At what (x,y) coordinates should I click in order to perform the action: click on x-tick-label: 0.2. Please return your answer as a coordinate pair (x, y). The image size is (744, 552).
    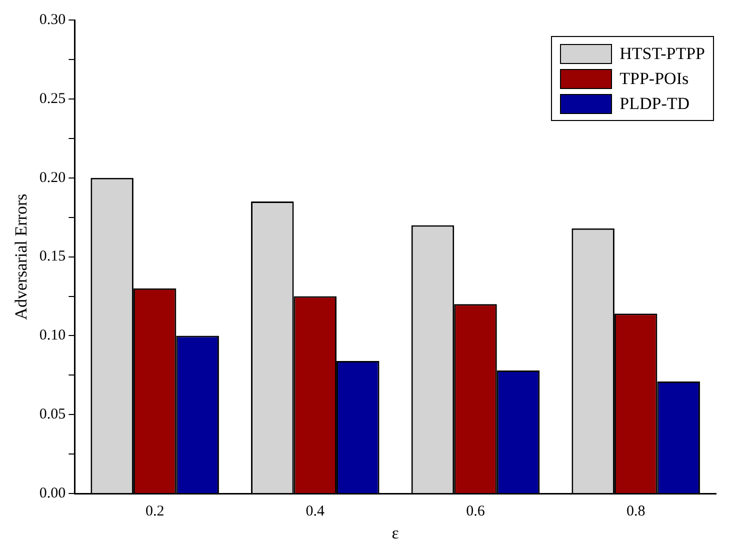
    Looking at the image, I should click on (154, 512).